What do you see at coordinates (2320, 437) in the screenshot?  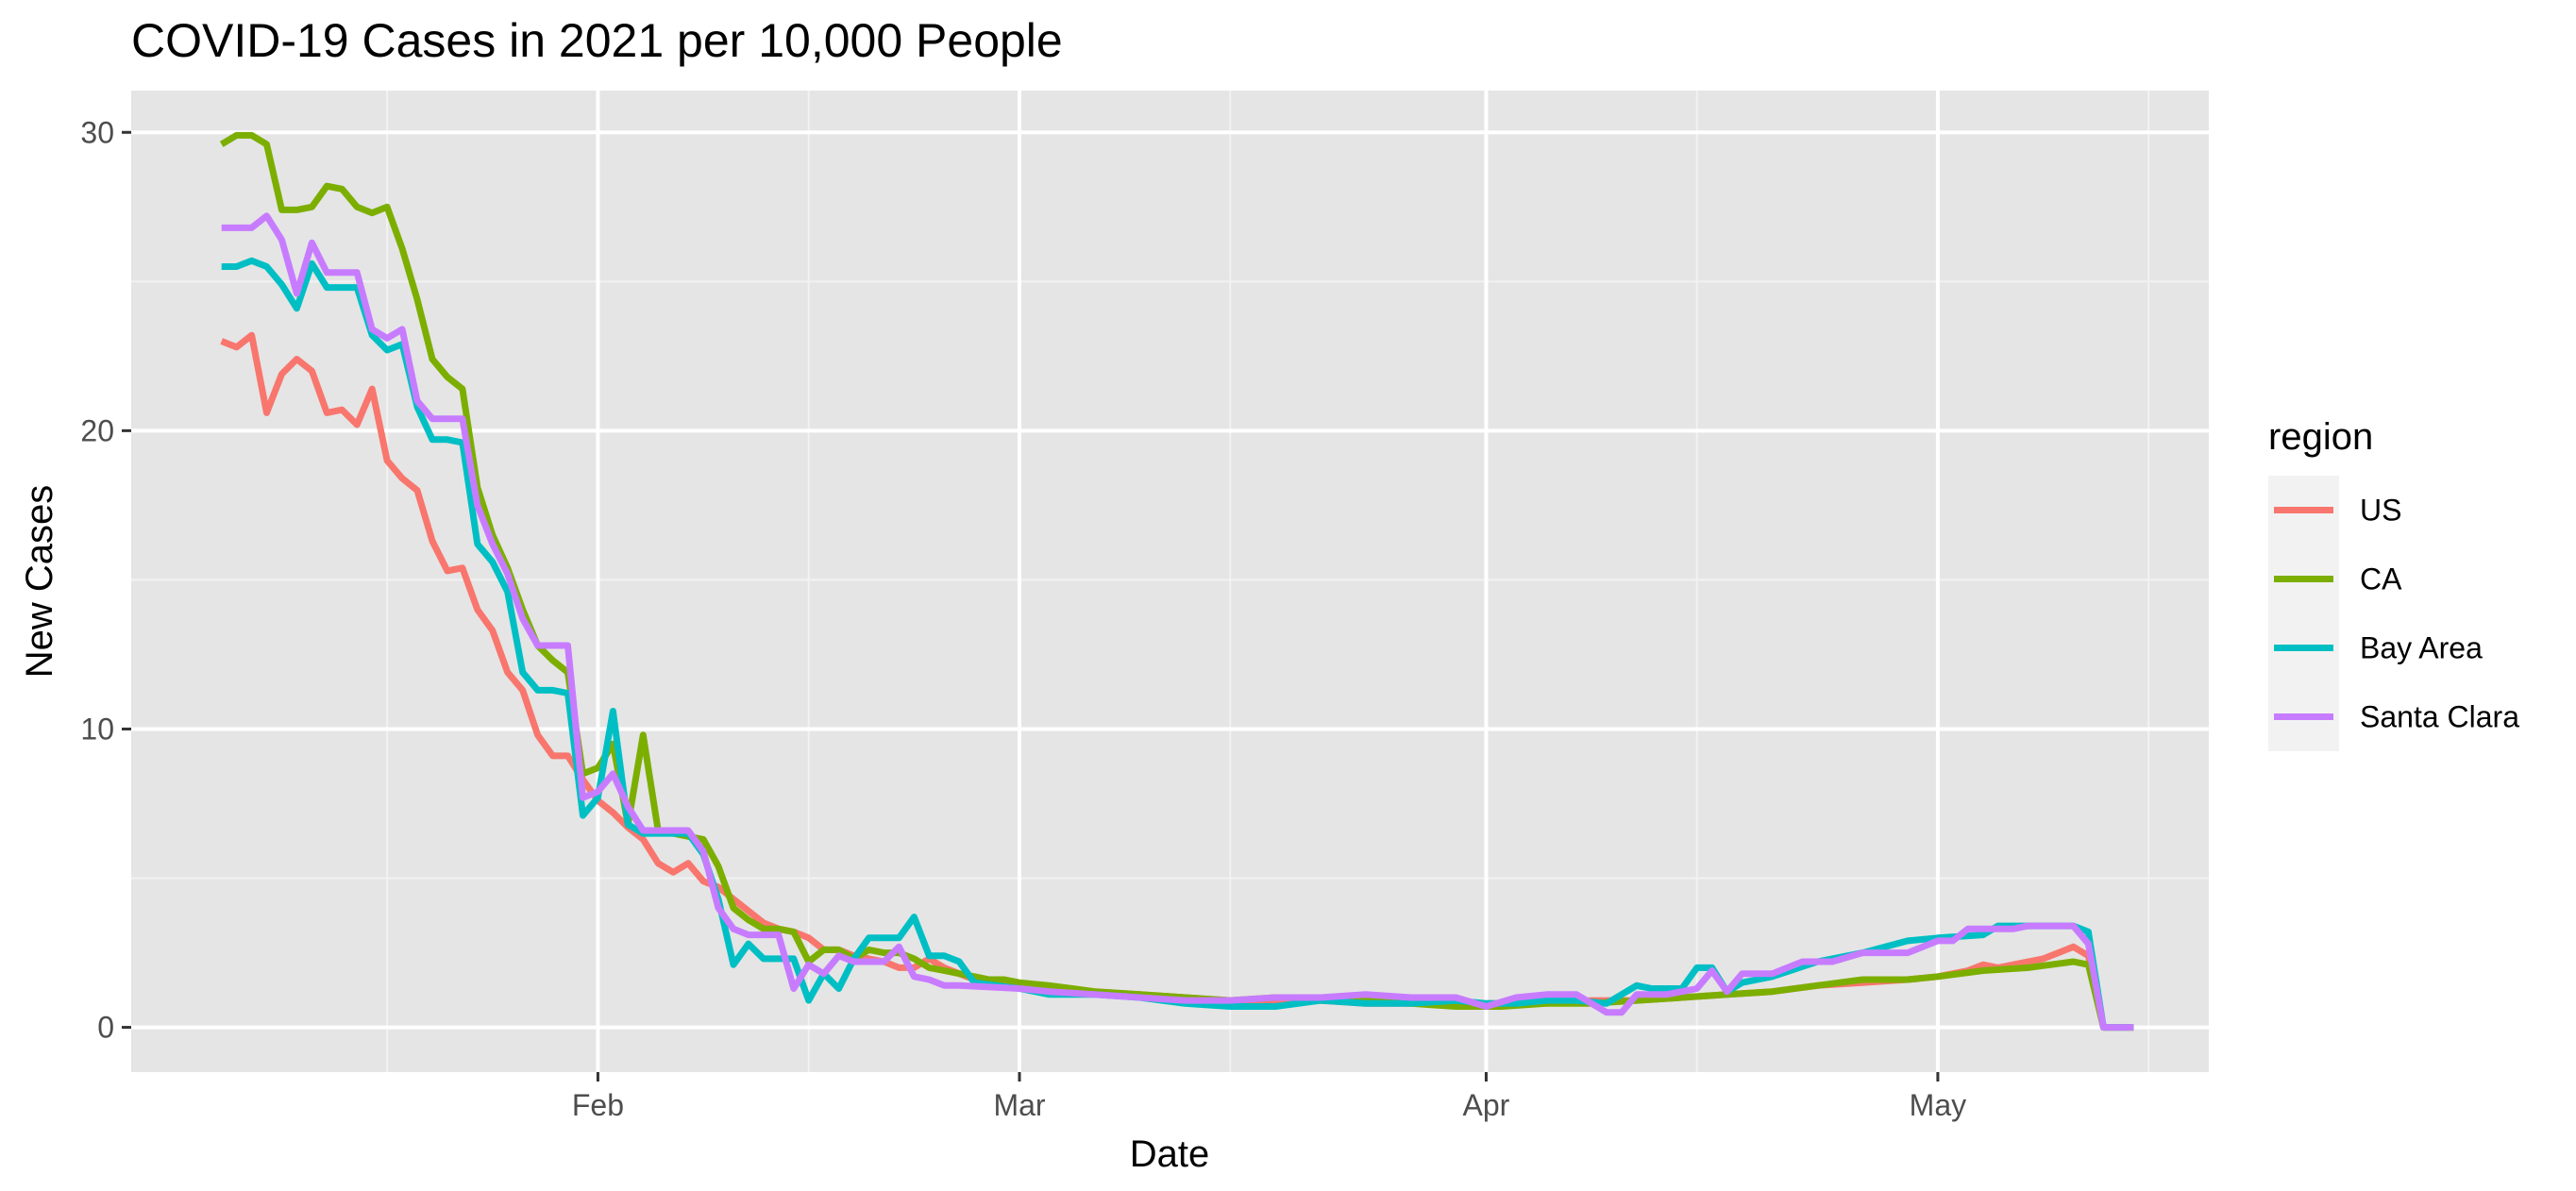 I see `legend-title: region` at bounding box center [2320, 437].